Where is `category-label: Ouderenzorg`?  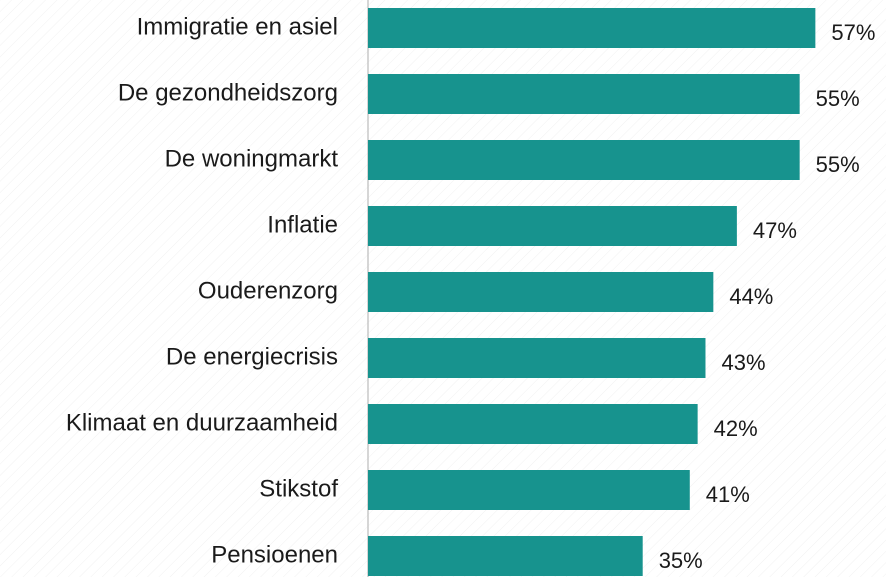
category-label: Ouderenzorg is located at coordinates (268, 290).